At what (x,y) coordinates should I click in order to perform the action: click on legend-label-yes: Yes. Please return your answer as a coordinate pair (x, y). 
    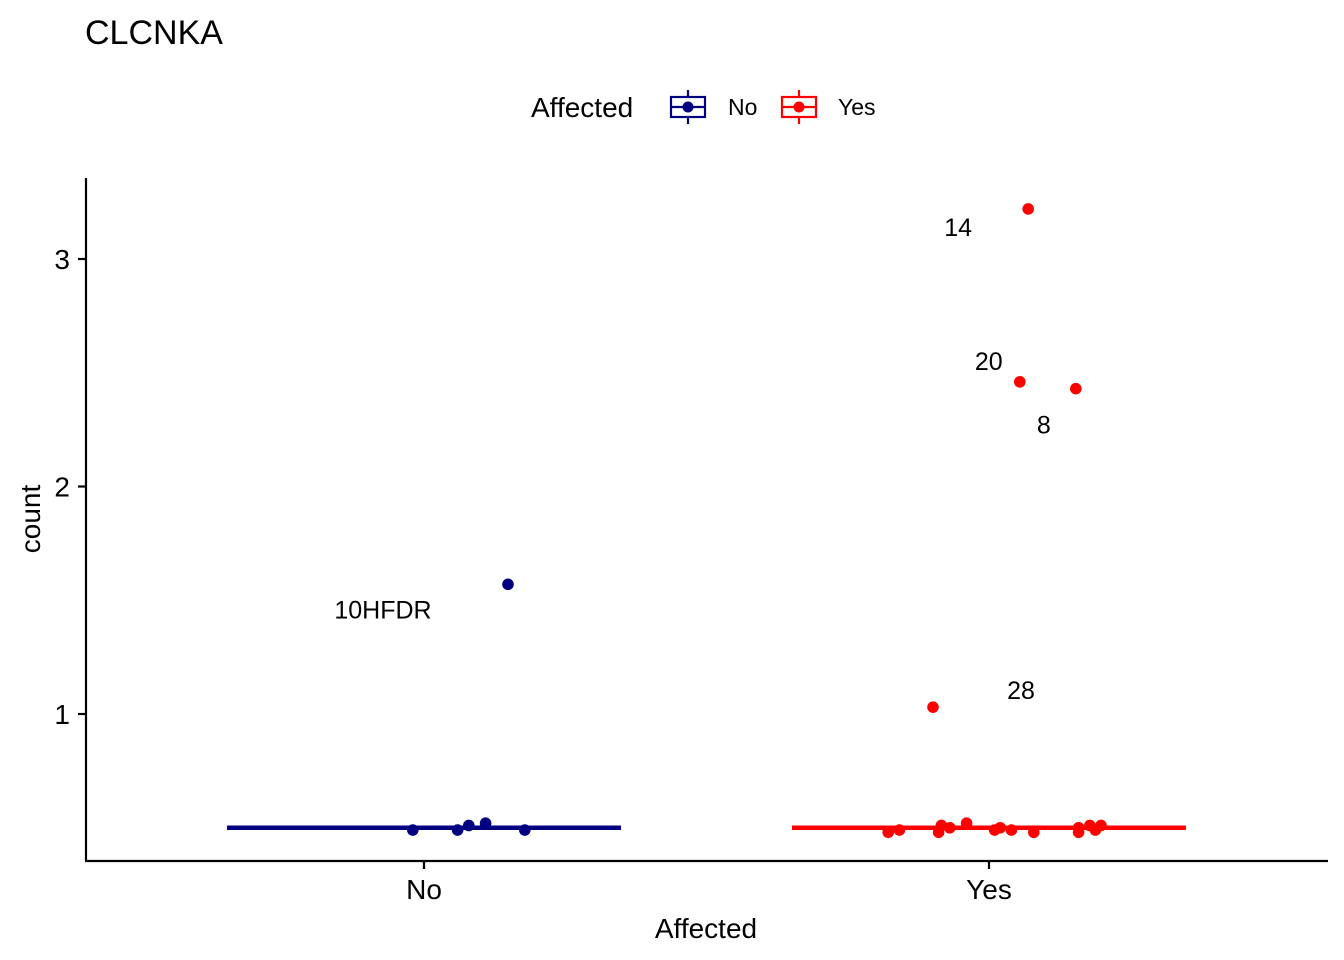
    Looking at the image, I should click on (857, 107).